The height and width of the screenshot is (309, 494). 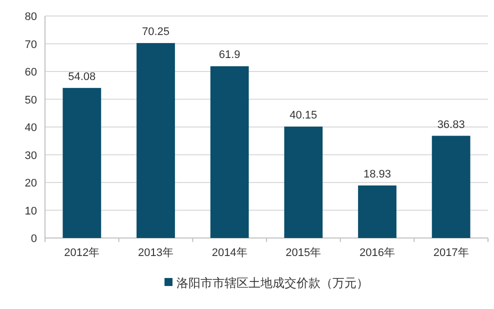 I want to click on data-label: 18.93, so click(x=377, y=174).